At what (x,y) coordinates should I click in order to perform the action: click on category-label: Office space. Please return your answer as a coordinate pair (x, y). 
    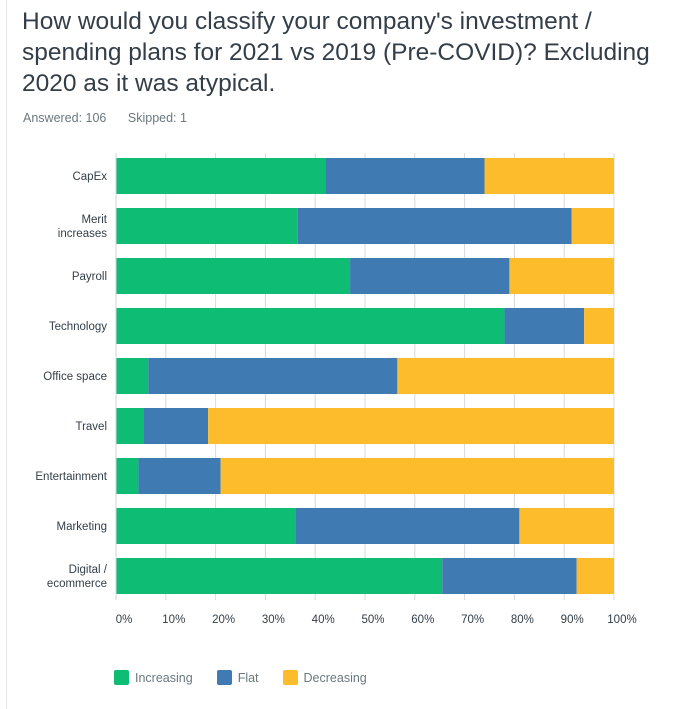
    Looking at the image, I should click on (75, 377).